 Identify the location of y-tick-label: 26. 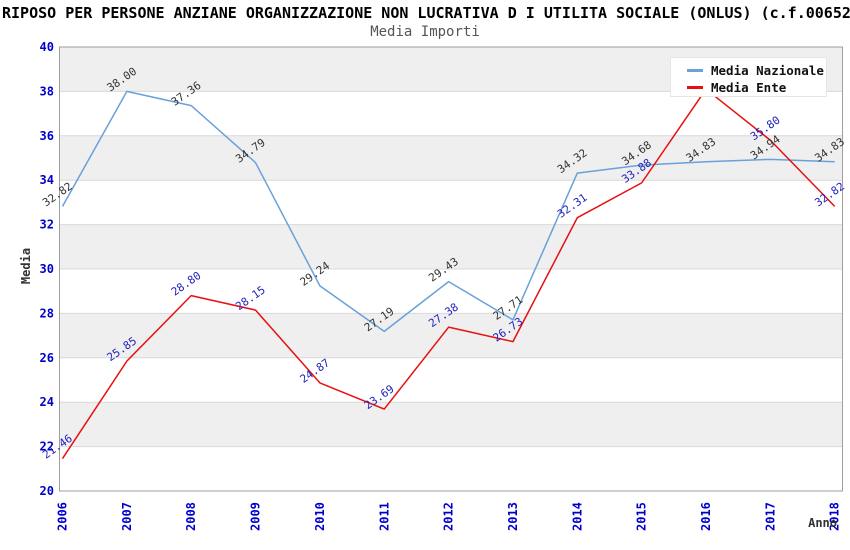
(47, 358).